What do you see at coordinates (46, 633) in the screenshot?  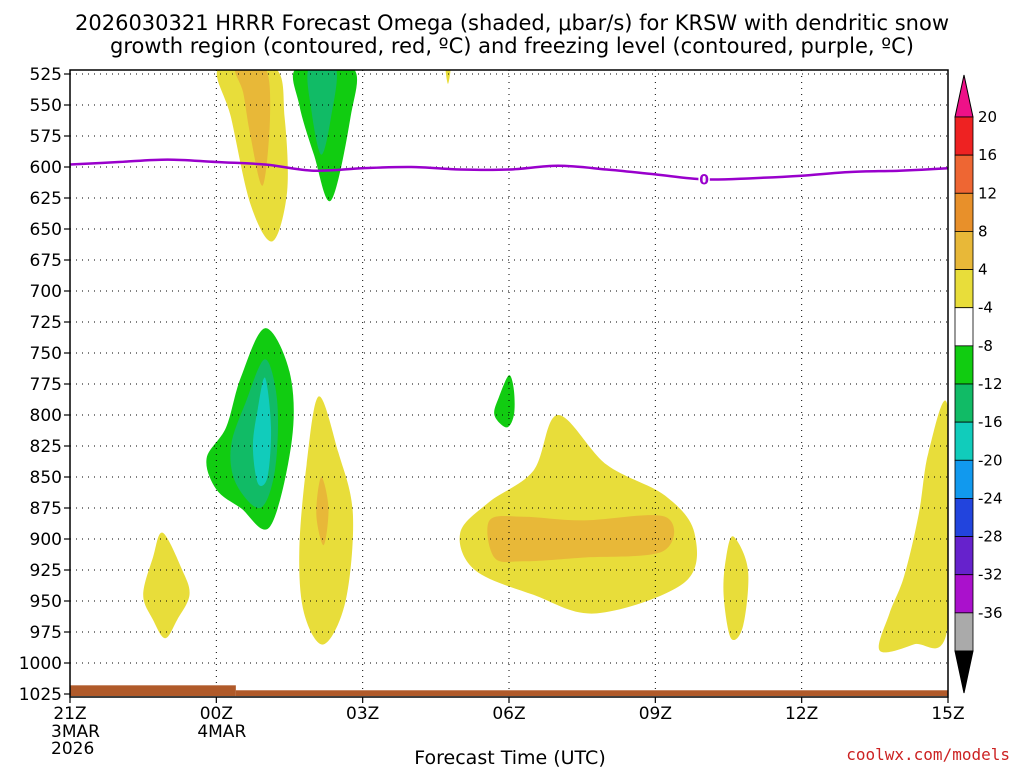 I see `y-tick-label: 975` at bounding box center [46, 633].